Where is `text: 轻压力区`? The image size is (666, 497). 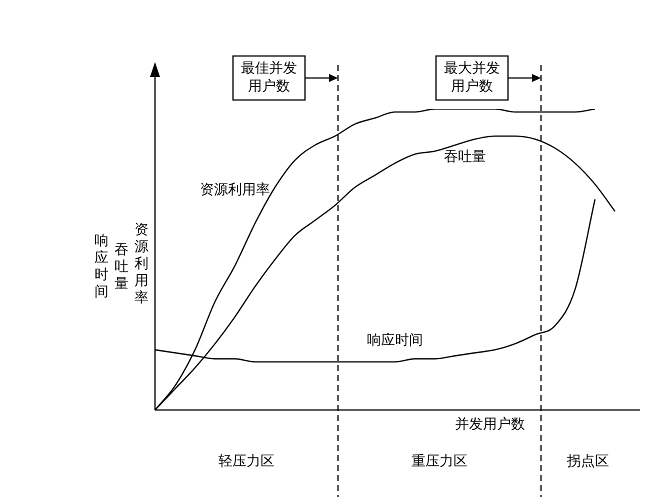
text: 轻压力区 is located at coordinates (246, 462).